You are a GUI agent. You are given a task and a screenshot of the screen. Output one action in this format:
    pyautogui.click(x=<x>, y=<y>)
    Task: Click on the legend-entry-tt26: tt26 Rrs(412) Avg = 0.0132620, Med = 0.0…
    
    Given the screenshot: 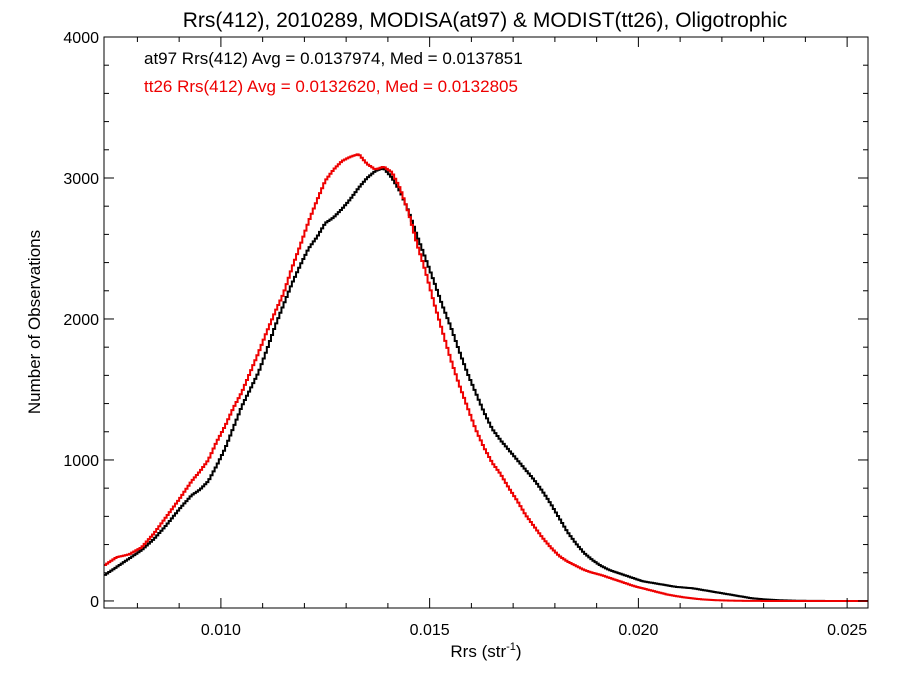 What is the action you would take?
    pyautogui.click(x=331, y=86)
    